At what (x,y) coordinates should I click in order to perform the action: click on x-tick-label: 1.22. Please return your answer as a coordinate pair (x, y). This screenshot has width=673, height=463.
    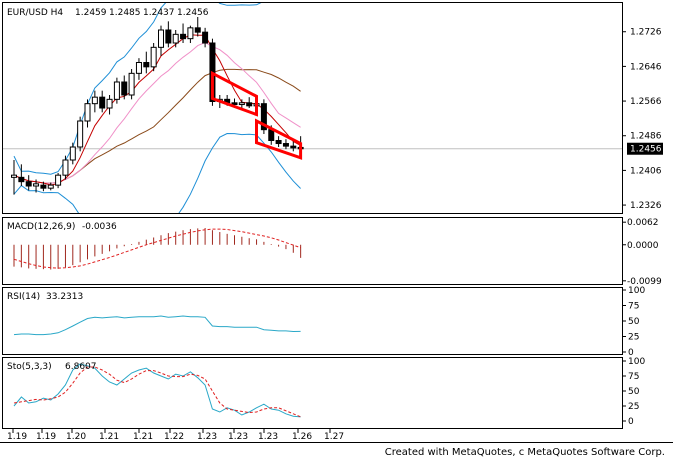
    Looking at the image, I should click on (174, 437).